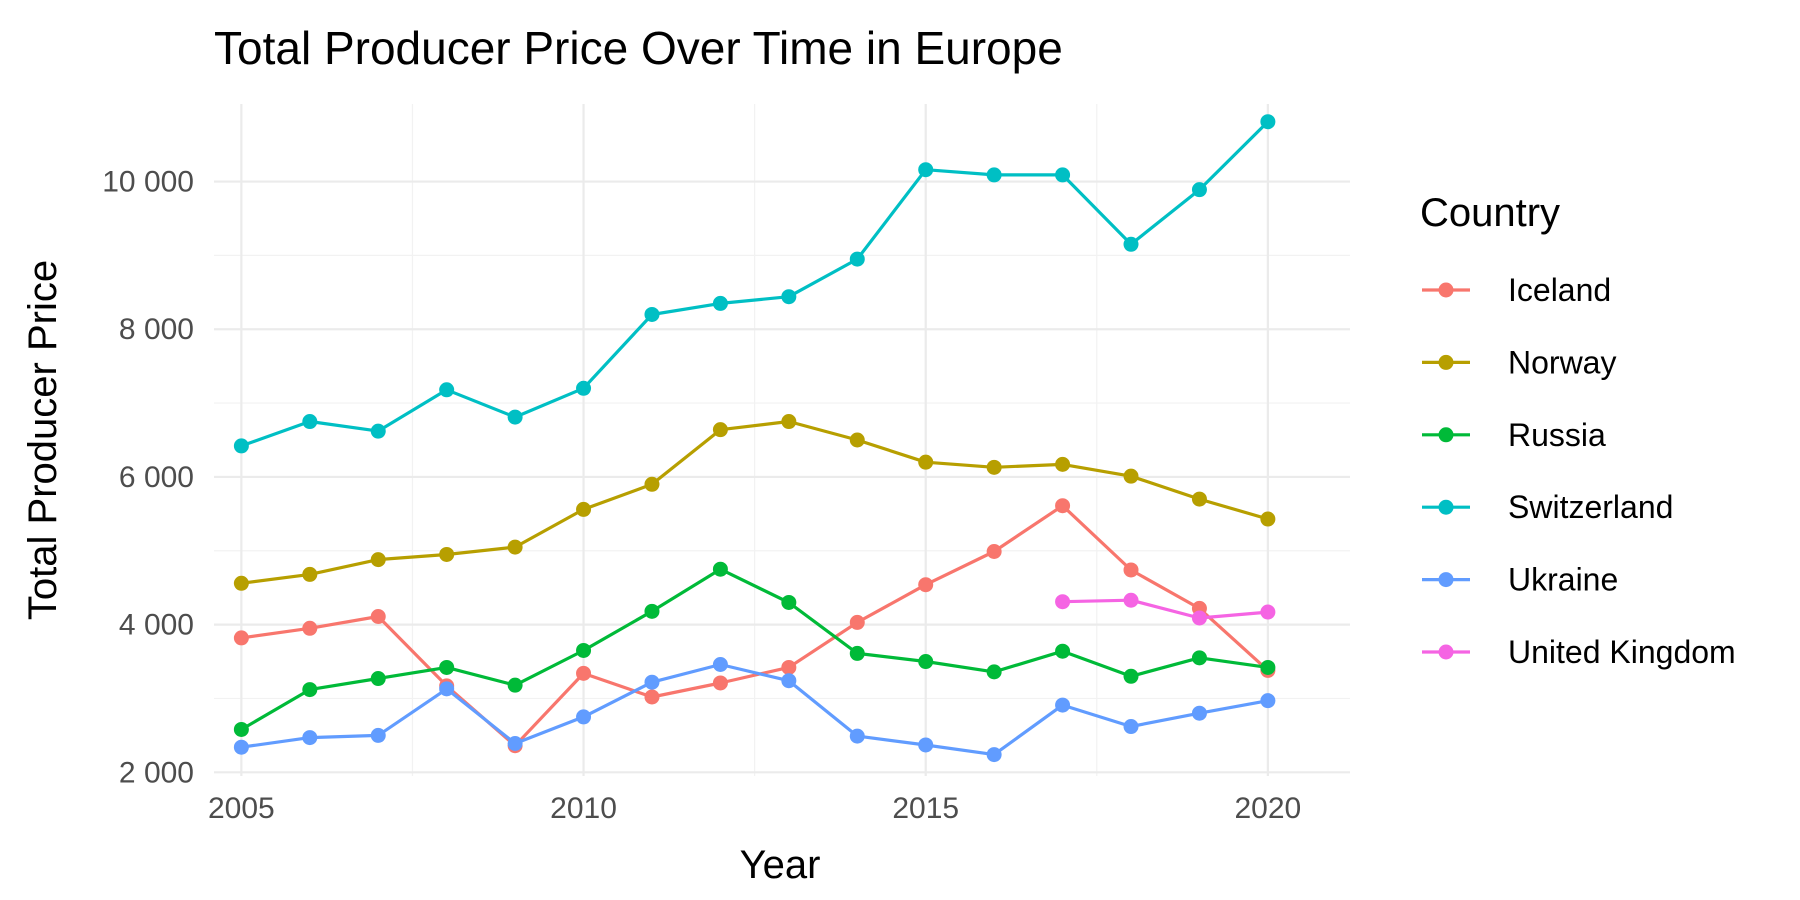 The image size is (1800, 900). What do you see at coordinates (156, 477) in the screenshot?
I see `y-tick-label: 6 000` at bounding box center [156, 477].